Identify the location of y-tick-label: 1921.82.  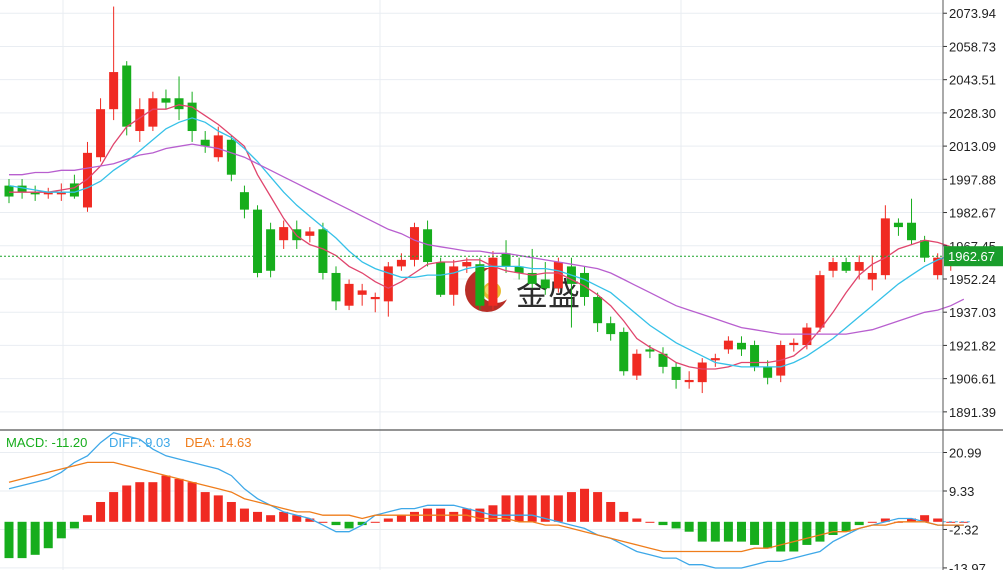
(972, 345).